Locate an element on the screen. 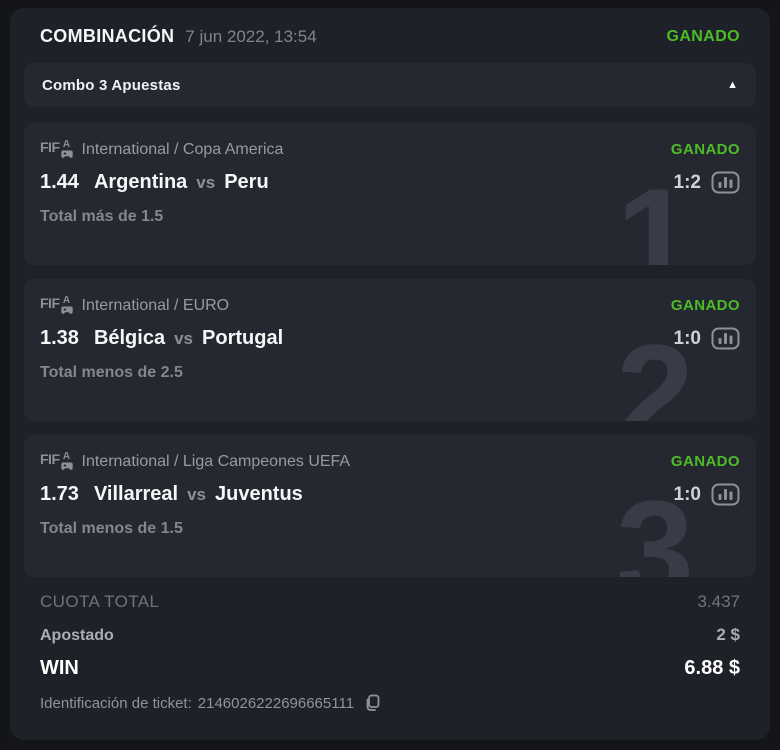 The image size is (780, 750). away-team: Juventus is located at coordinates (259, 494).